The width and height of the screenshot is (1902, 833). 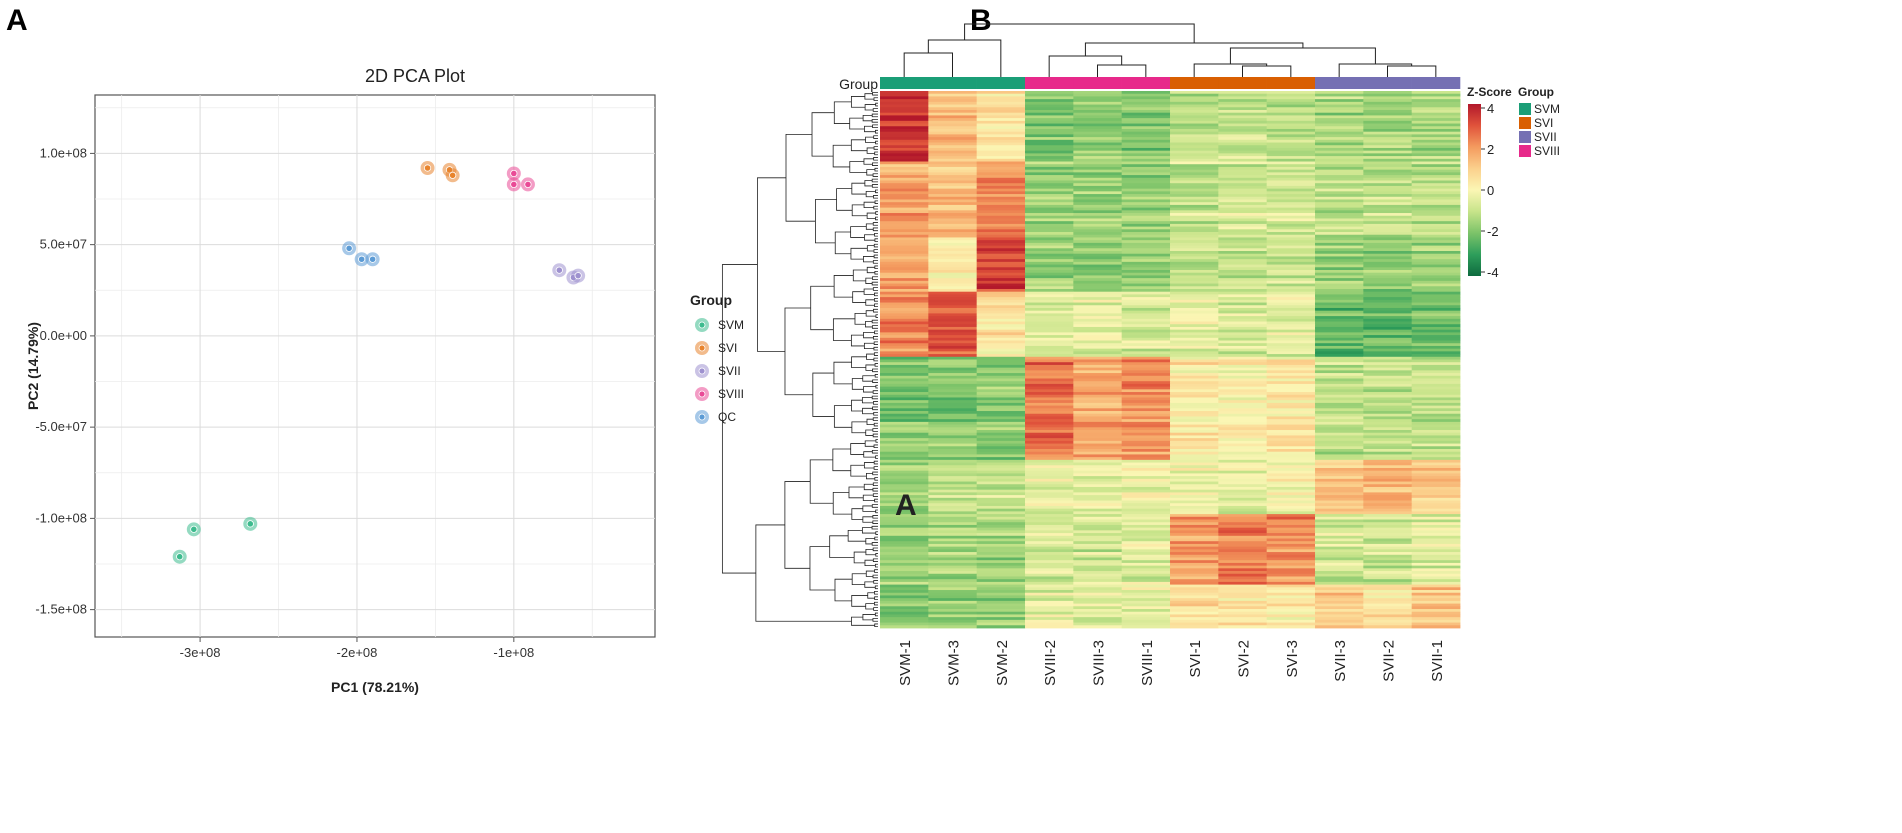 I want to click on column-label: SVII-1, so click(x=1437, y=661).